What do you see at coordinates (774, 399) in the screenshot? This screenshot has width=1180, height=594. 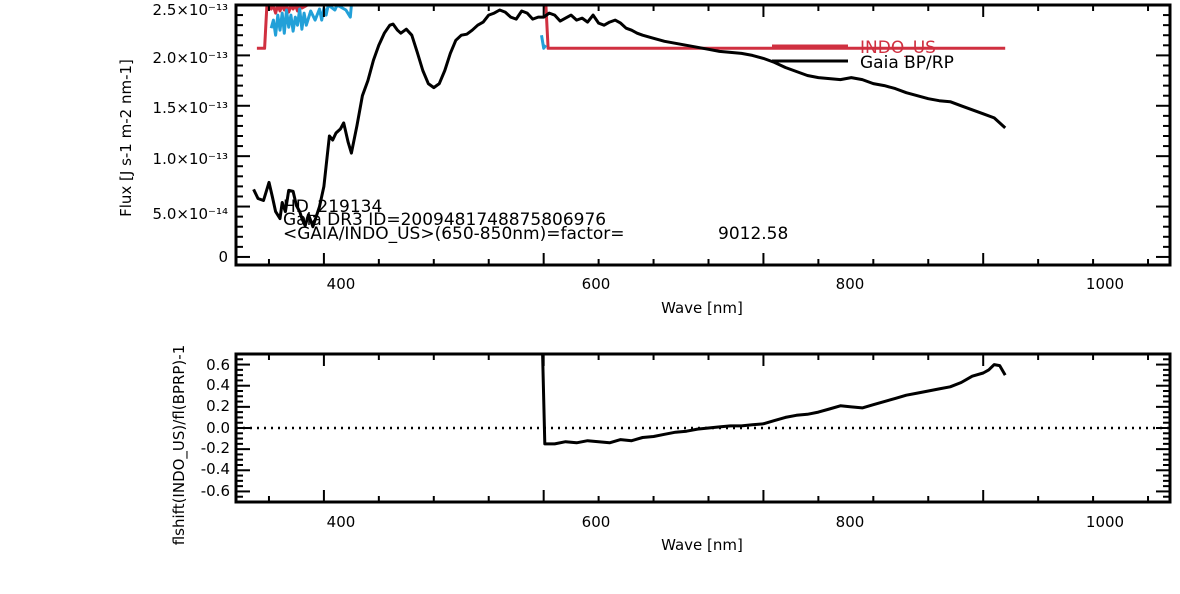 I see `ratio-series-gaia-bprp-line` at bounding box center [774, 399].